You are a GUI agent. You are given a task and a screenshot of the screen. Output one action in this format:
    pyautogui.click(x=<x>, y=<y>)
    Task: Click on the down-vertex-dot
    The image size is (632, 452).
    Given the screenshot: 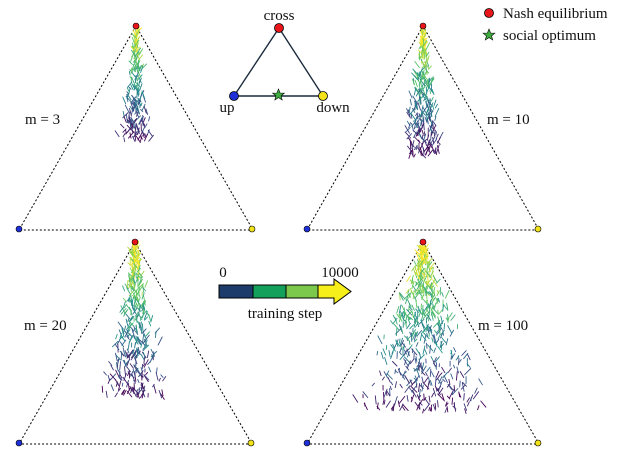 What is the action you would take?
    pyautogui.click(x=538, y=229)
    